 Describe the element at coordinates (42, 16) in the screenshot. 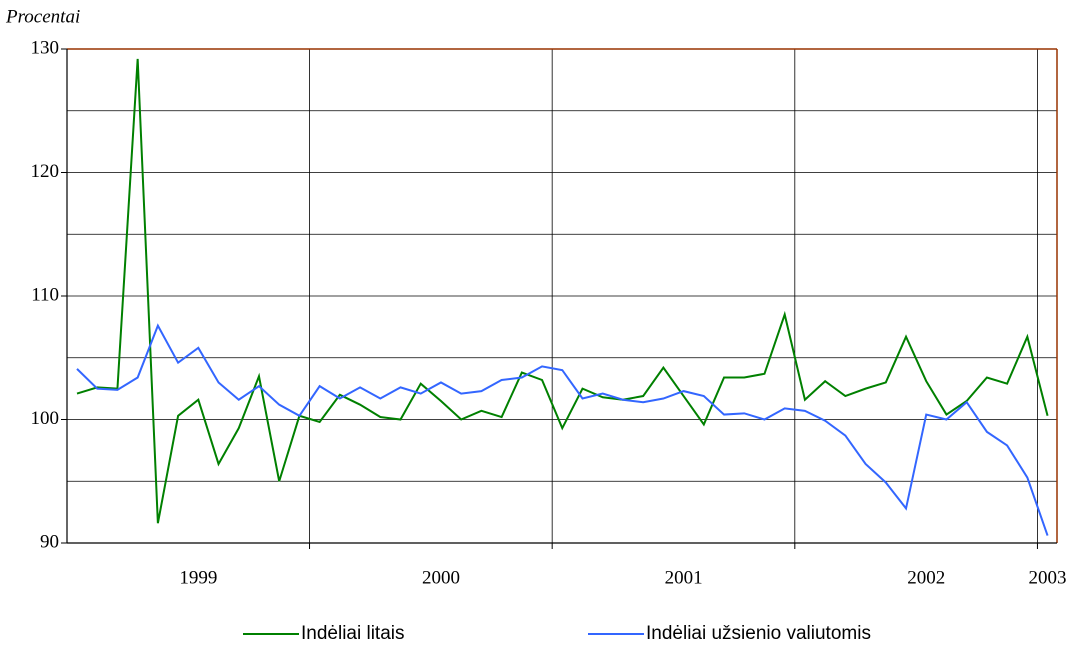

I see `y-axis-label: Procentai` at that location.